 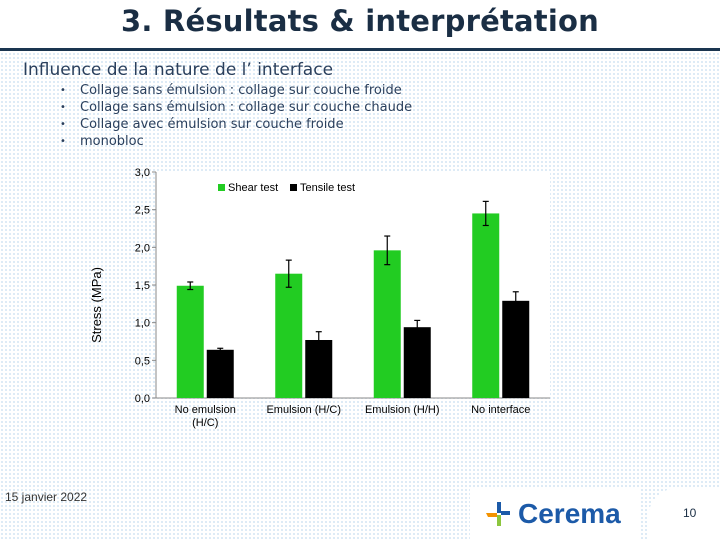 What do you see at coordinates (569, 513) in the screenshot?
I see `logo-text: Cerema` at bounding box center [569, 513].